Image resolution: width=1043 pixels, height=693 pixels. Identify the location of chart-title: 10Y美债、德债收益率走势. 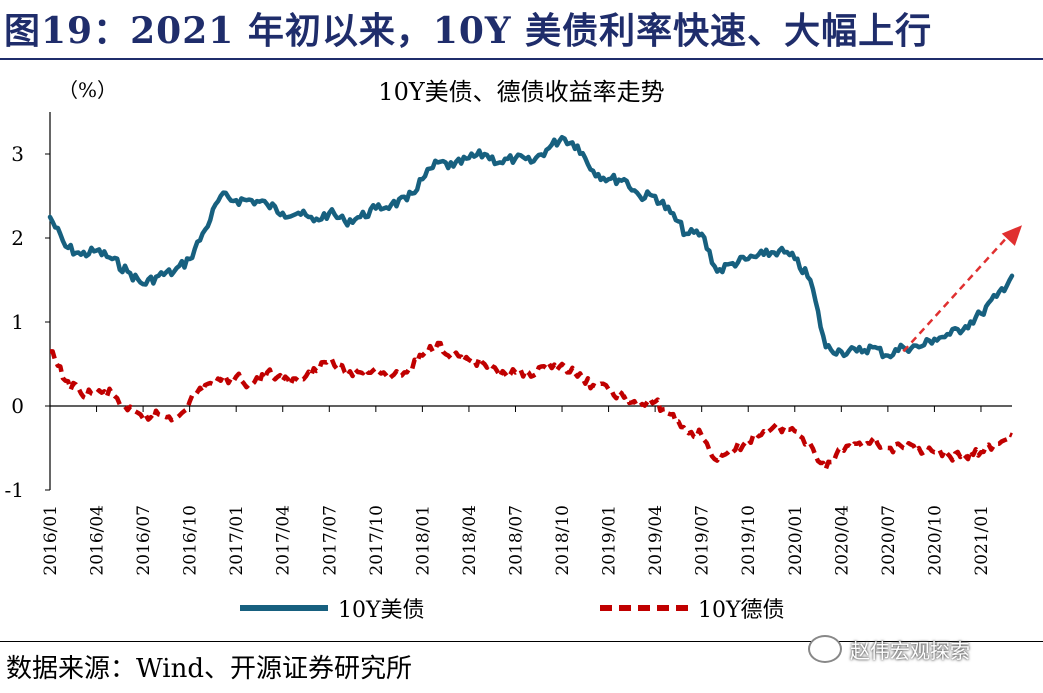
(521, 92).